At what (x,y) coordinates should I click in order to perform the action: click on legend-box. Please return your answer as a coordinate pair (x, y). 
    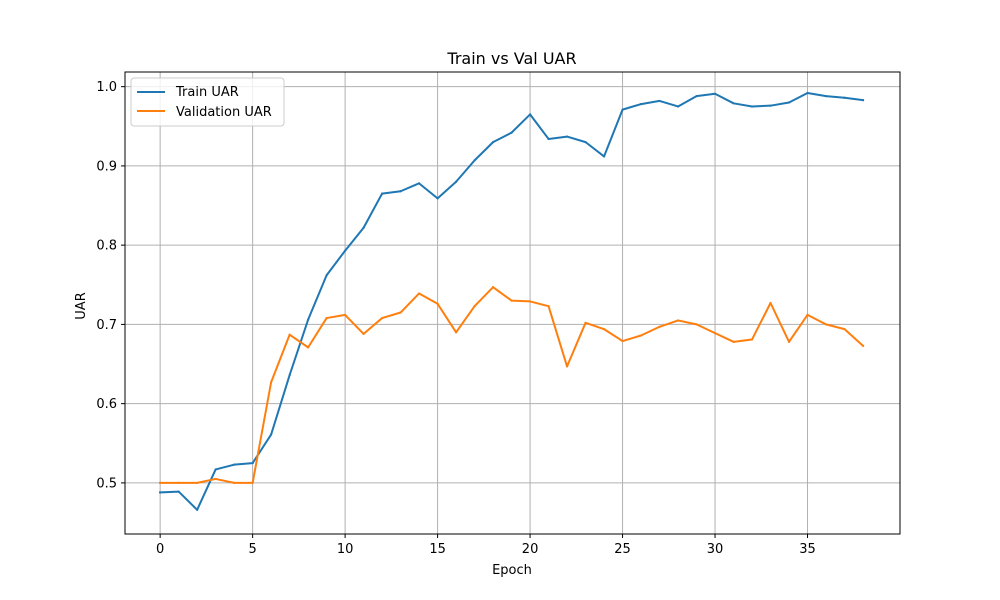
    Looking at the image, I should click on (207, 102).